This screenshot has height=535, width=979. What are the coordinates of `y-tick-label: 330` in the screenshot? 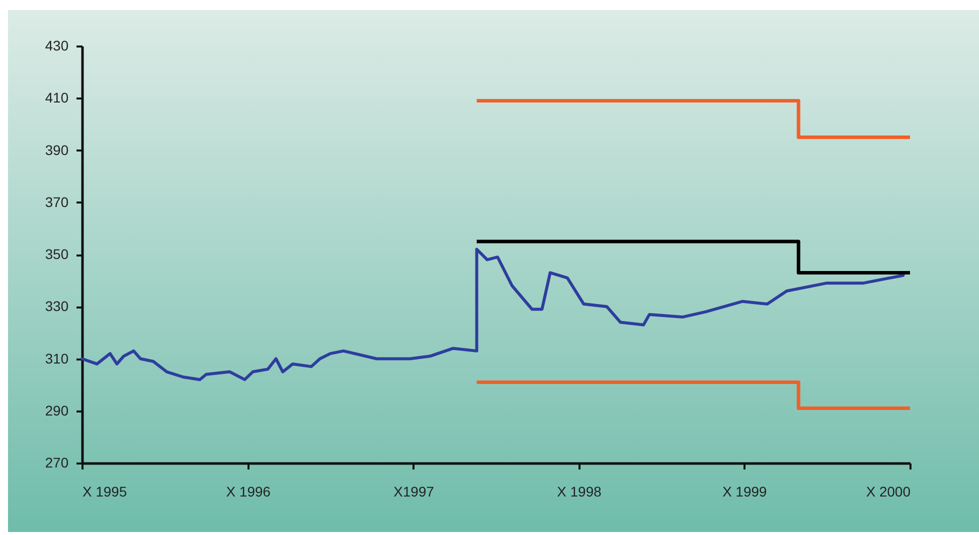 It's located at (57, 306).